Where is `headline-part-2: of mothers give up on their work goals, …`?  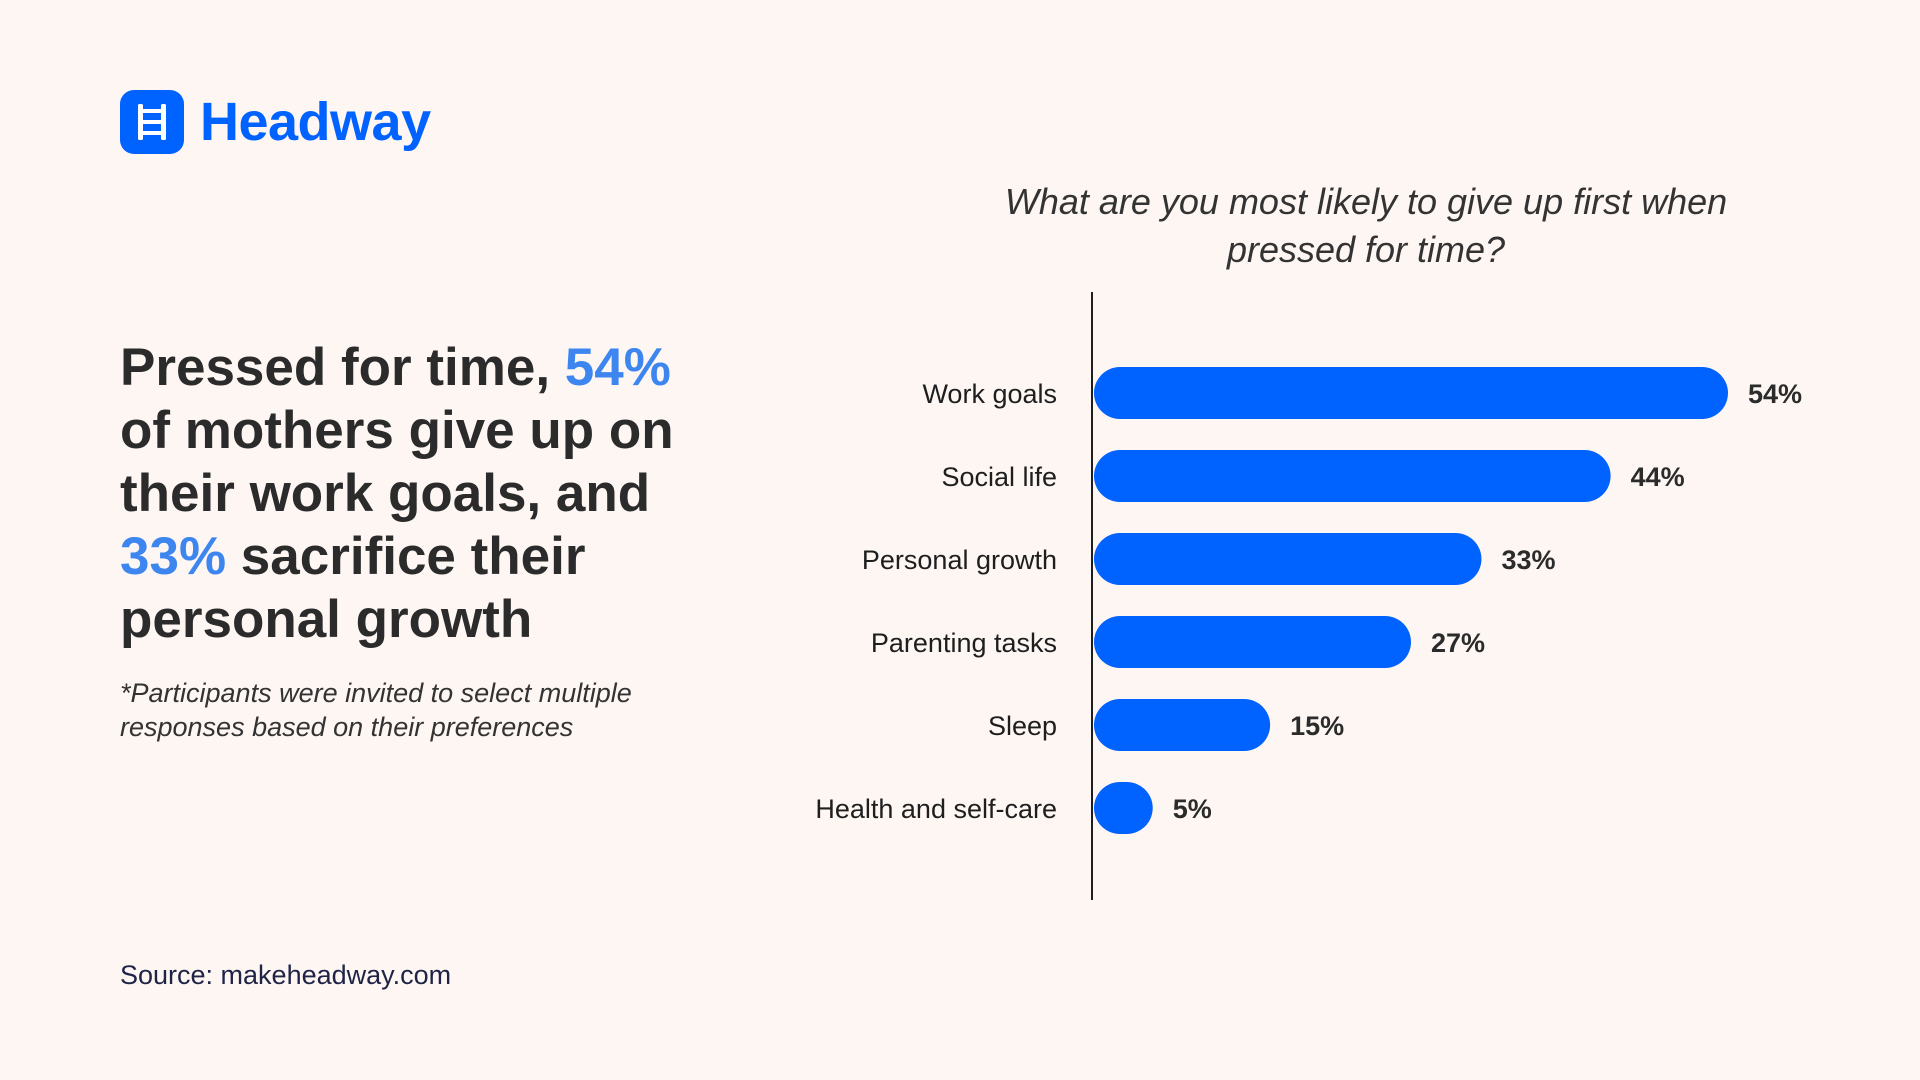
headline-part-2: of mothers give up on their work goals, … is located at coordinates (397, 462).